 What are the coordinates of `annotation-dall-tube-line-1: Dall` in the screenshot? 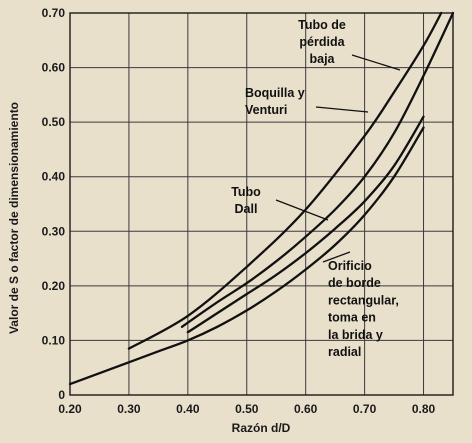 It's located at (246, 209).